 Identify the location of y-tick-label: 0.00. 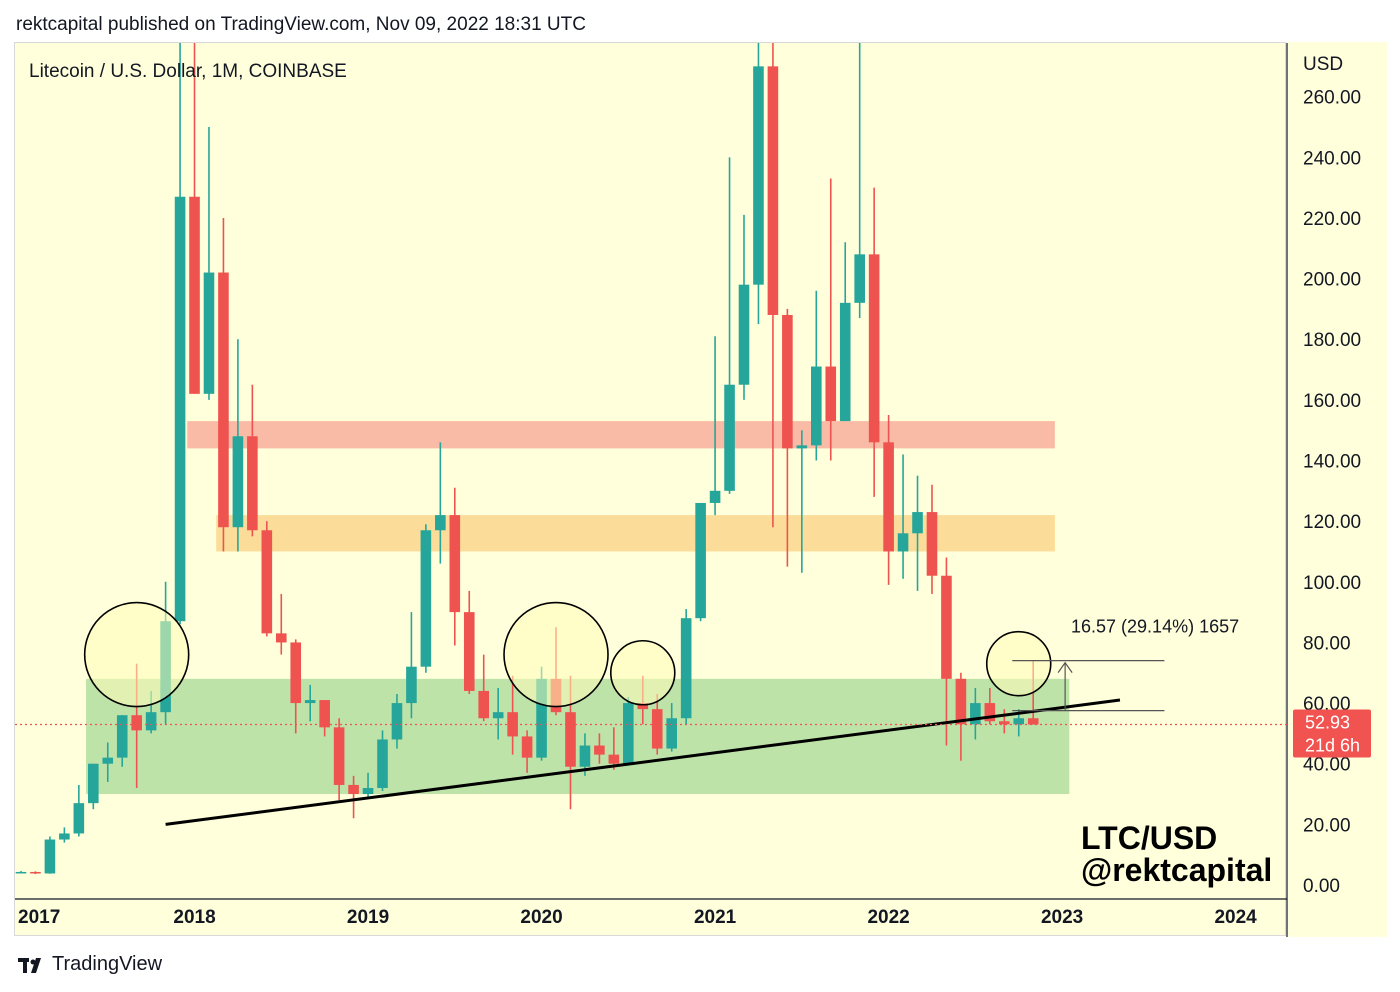
(1321, 886).